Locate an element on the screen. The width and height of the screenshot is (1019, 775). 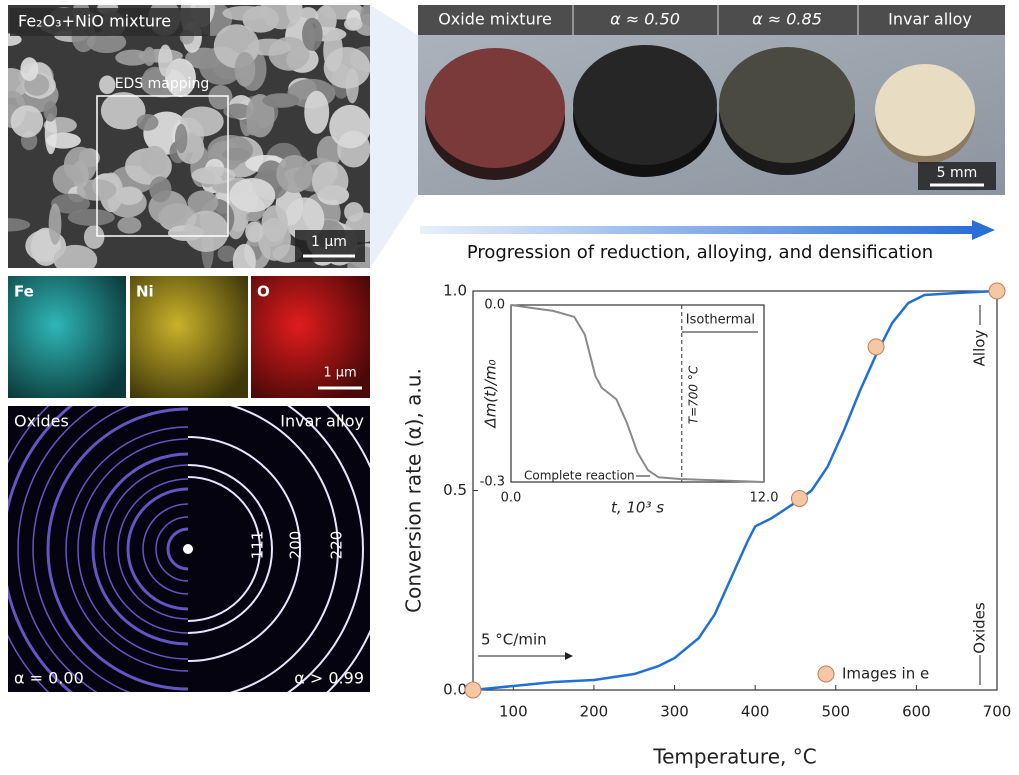
annotation: Complete reaction is located at coordinates (579, 476).